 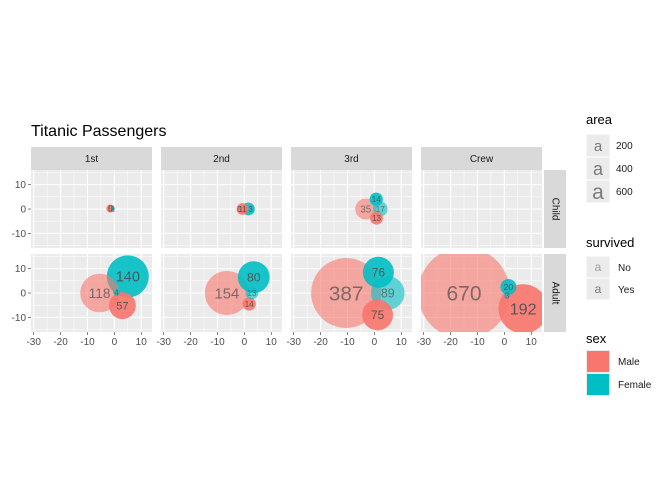 I want to click on legend-area-key, so click(x=598, y=191).